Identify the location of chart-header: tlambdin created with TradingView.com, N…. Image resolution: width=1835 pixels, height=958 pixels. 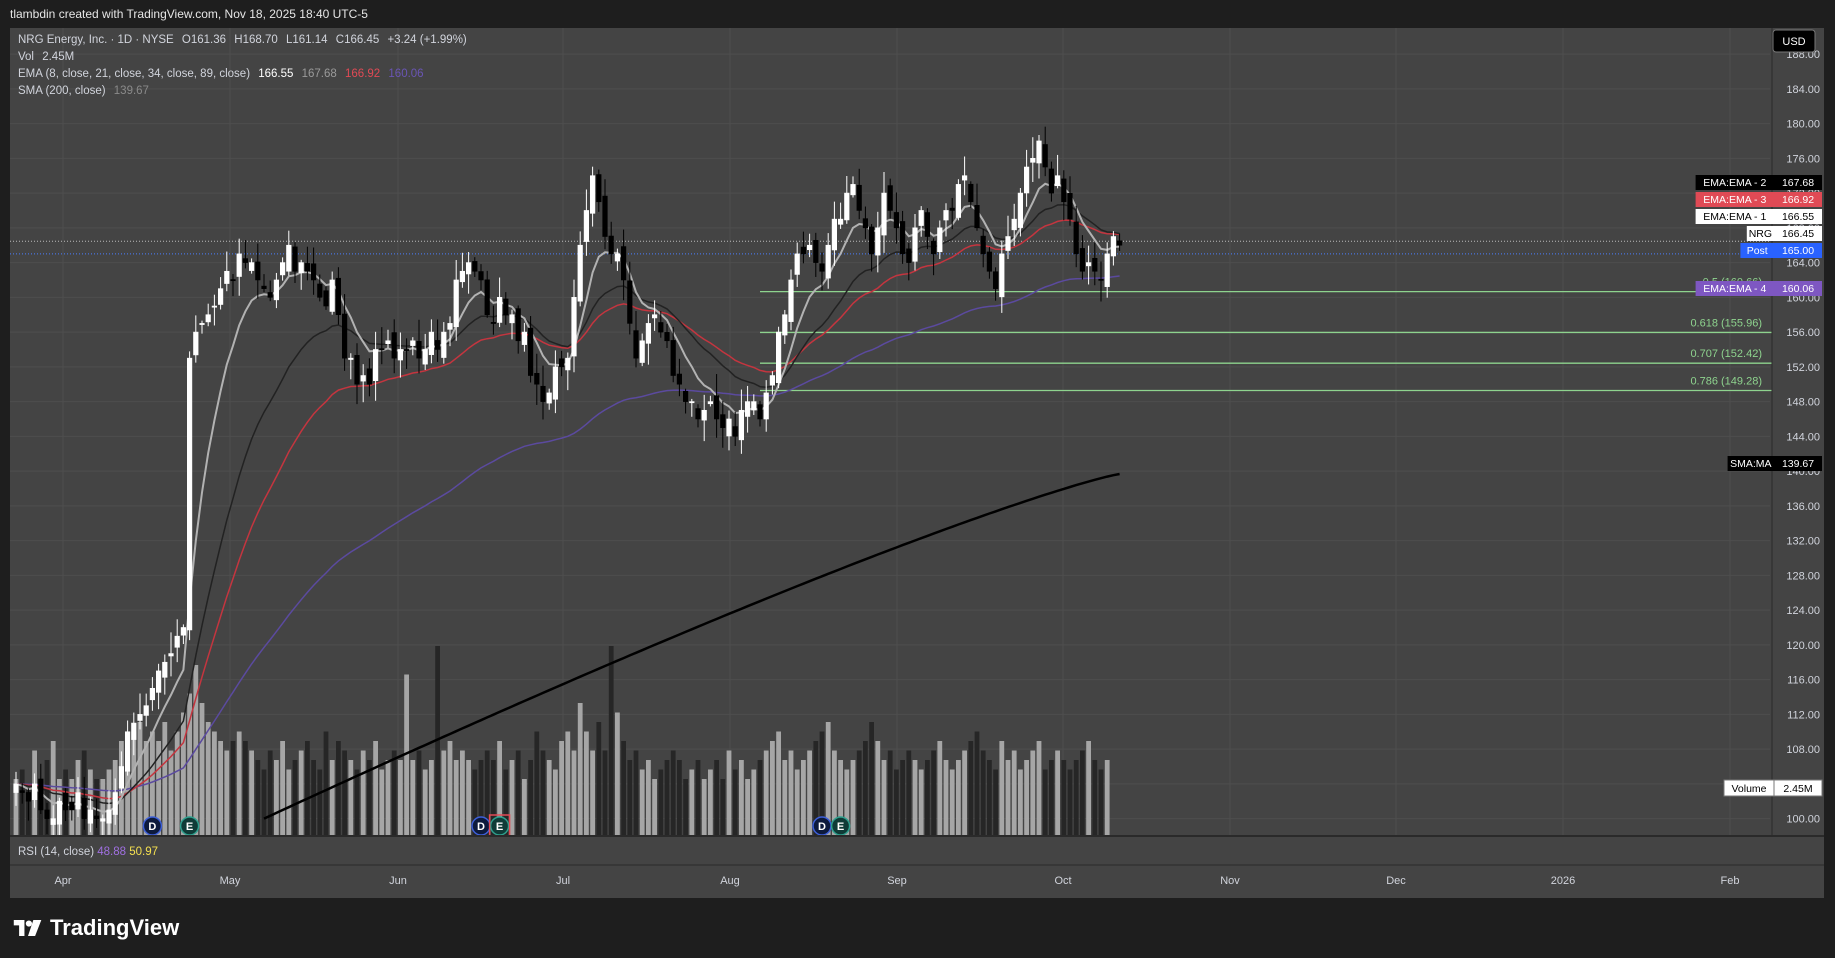
(189, 14).